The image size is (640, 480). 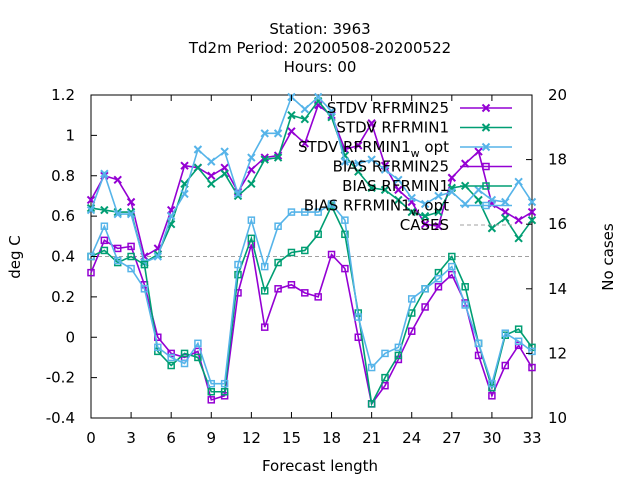 I want to click on legend-label: CASES, so click(x=424, y=225).